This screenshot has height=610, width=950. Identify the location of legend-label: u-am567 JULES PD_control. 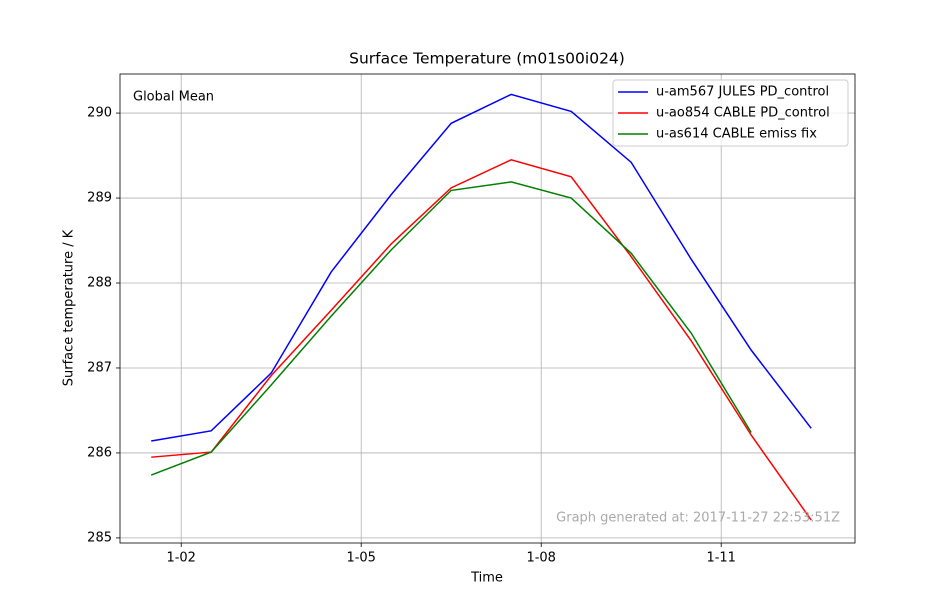
(742, 92).